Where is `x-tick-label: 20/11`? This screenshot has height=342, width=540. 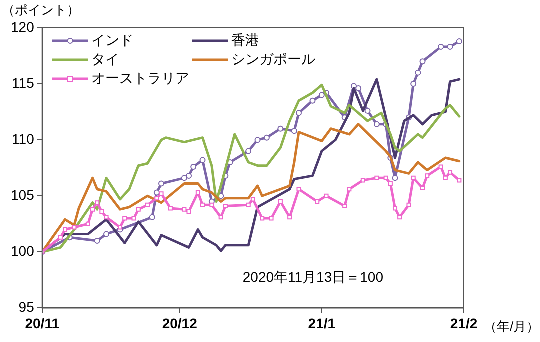
x-tick-label: 20/11 is located at coordinates (42, 323).